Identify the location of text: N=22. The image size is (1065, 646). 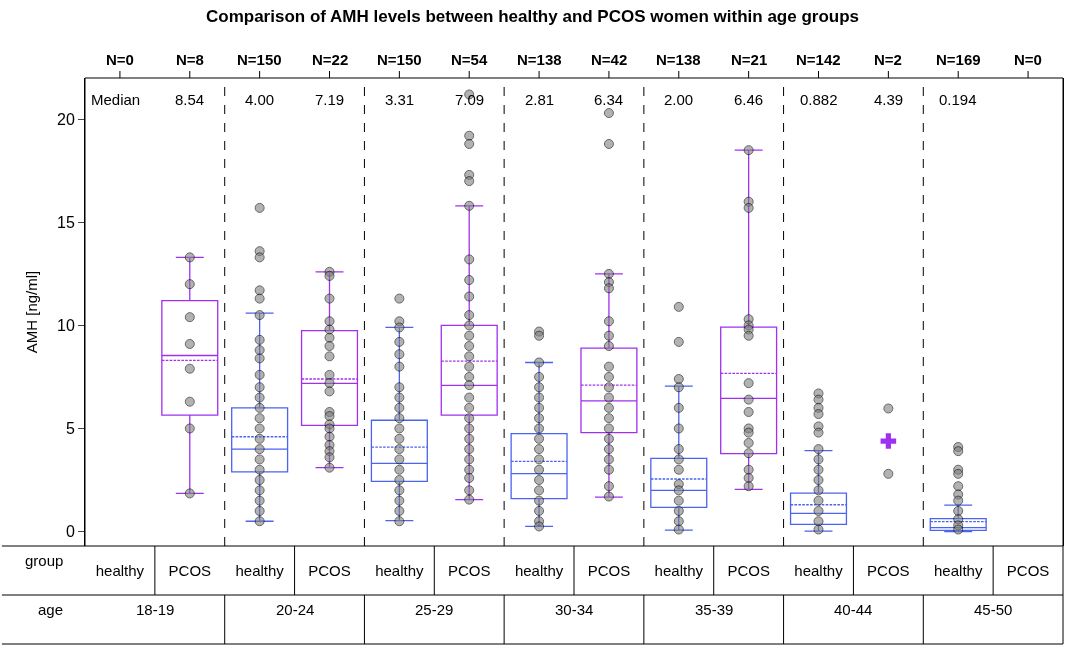
(330, 59).